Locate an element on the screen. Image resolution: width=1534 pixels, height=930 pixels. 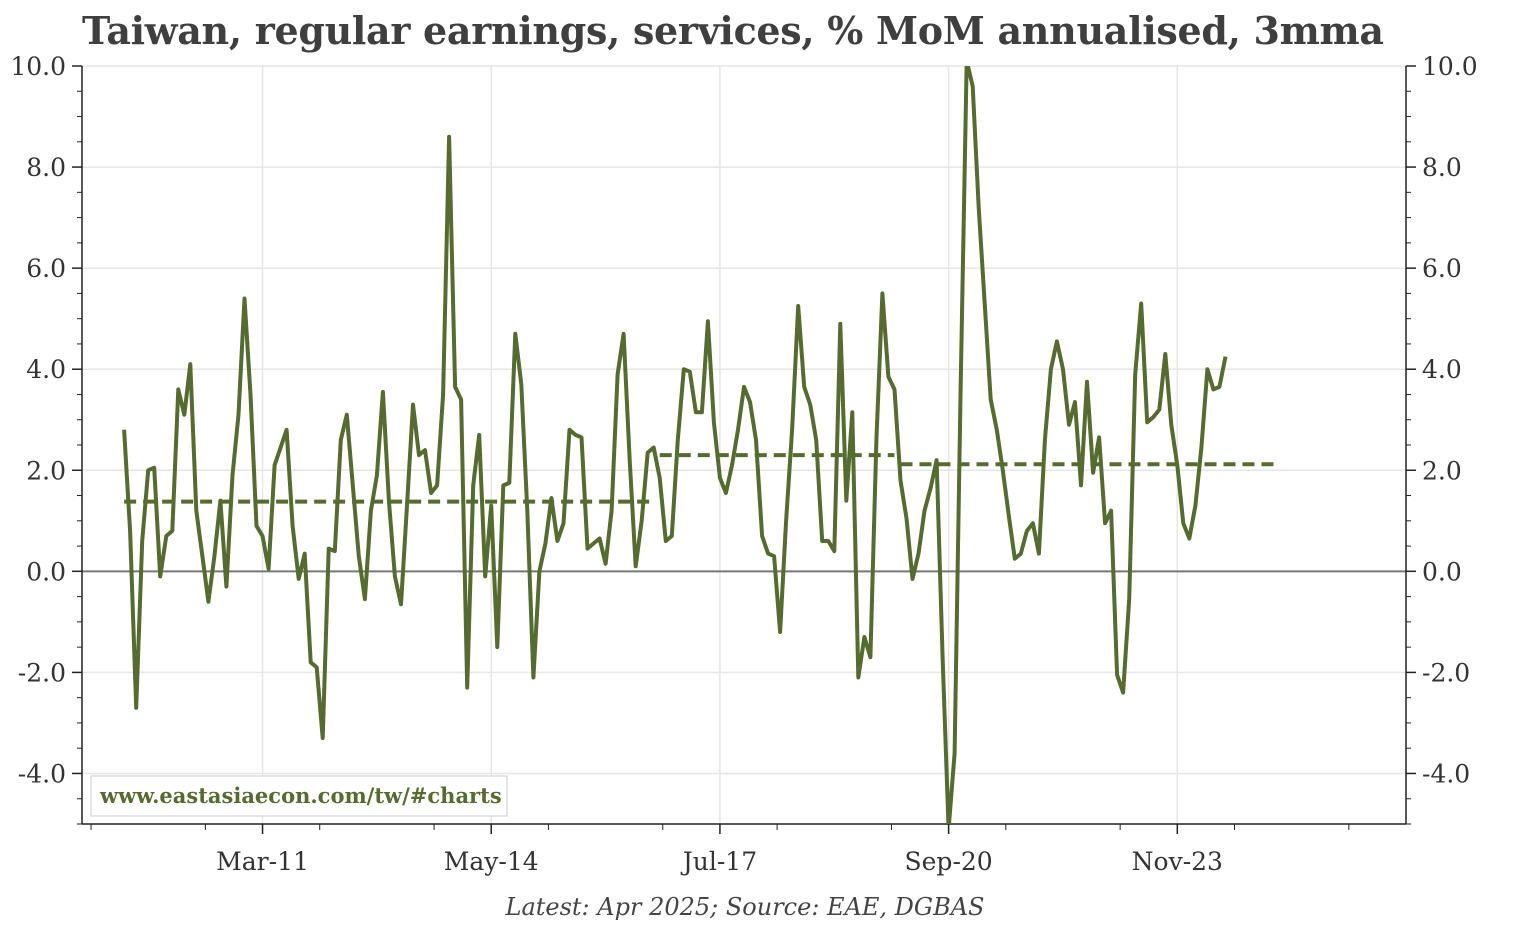
y-tick-label-left: 2.0 is located at coordinates (46, 470).